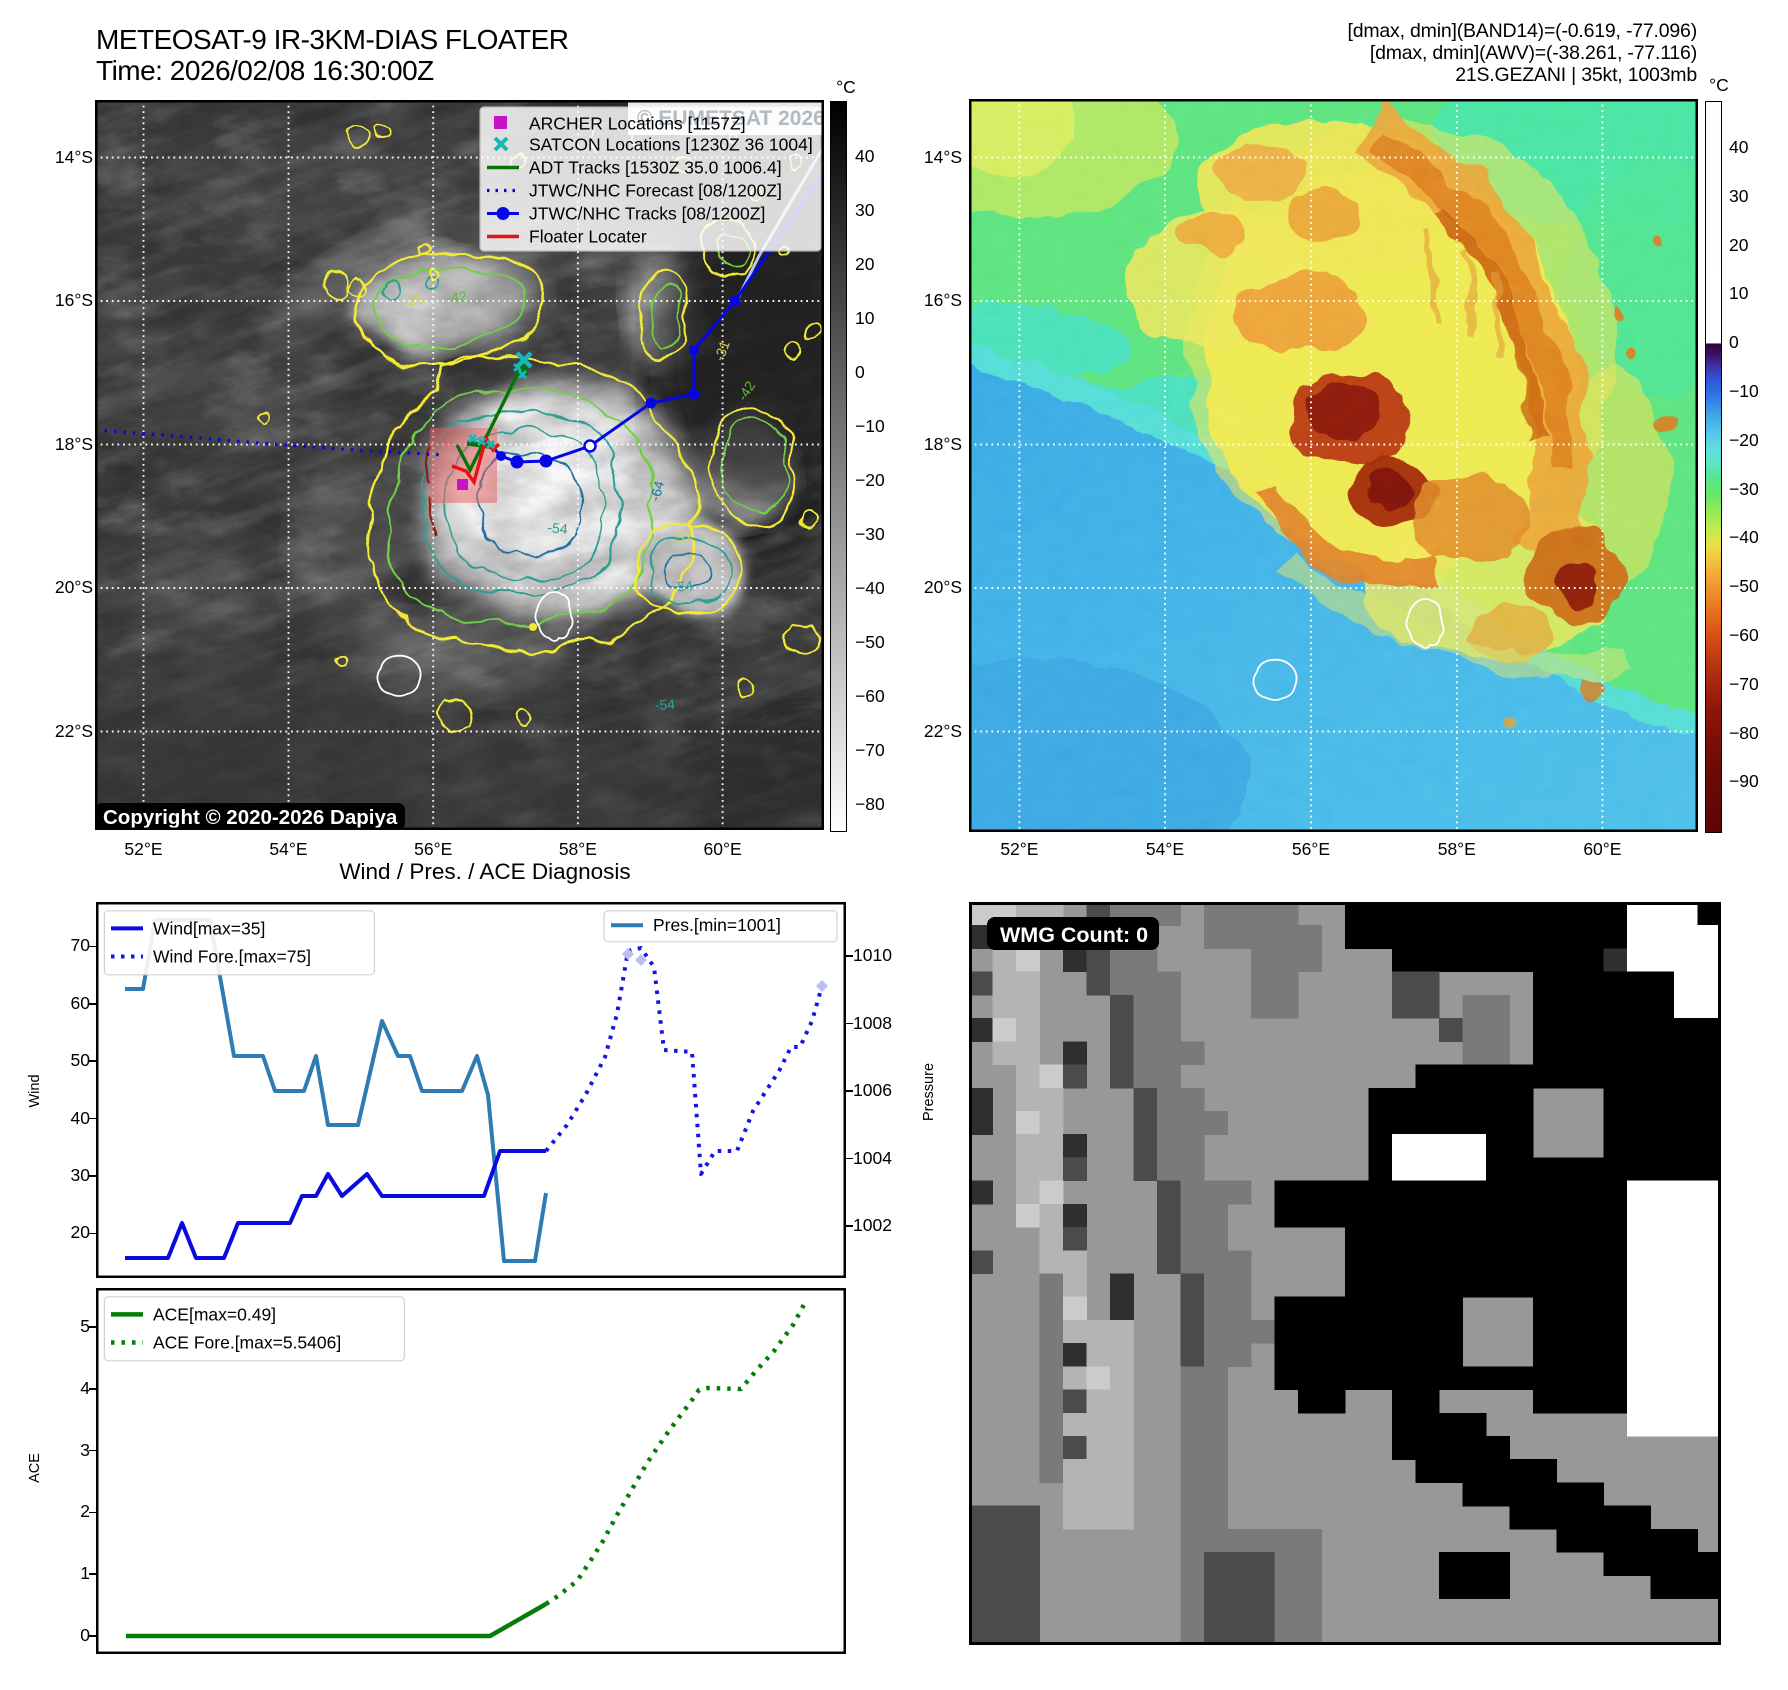 The image size is (1788, 1690). What do you see at coordinates (250, 817) in the screenshot?
I see `svg-text: Copyright © 2020-2026 Dapiya` at bounding box center [250, 817].